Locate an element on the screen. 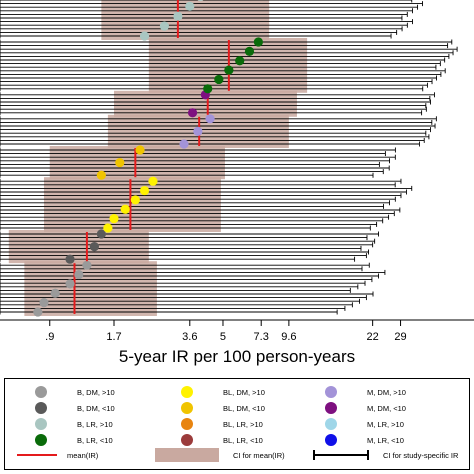  legend-label: M, LR, <10 is located at coordinates (385, 440).